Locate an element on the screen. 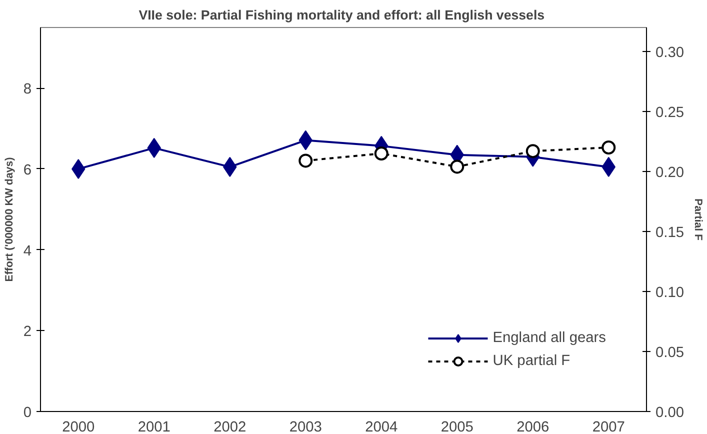  y2-tick-label: 0.30 is located at coordinates (670, 53).